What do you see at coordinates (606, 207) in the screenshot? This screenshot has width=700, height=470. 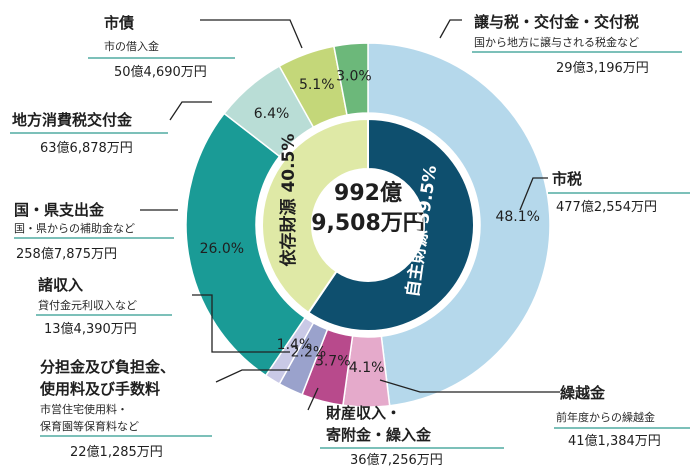 I see `label-shizei-amount: 477億2,554万円` at bounding box center [606, 207].